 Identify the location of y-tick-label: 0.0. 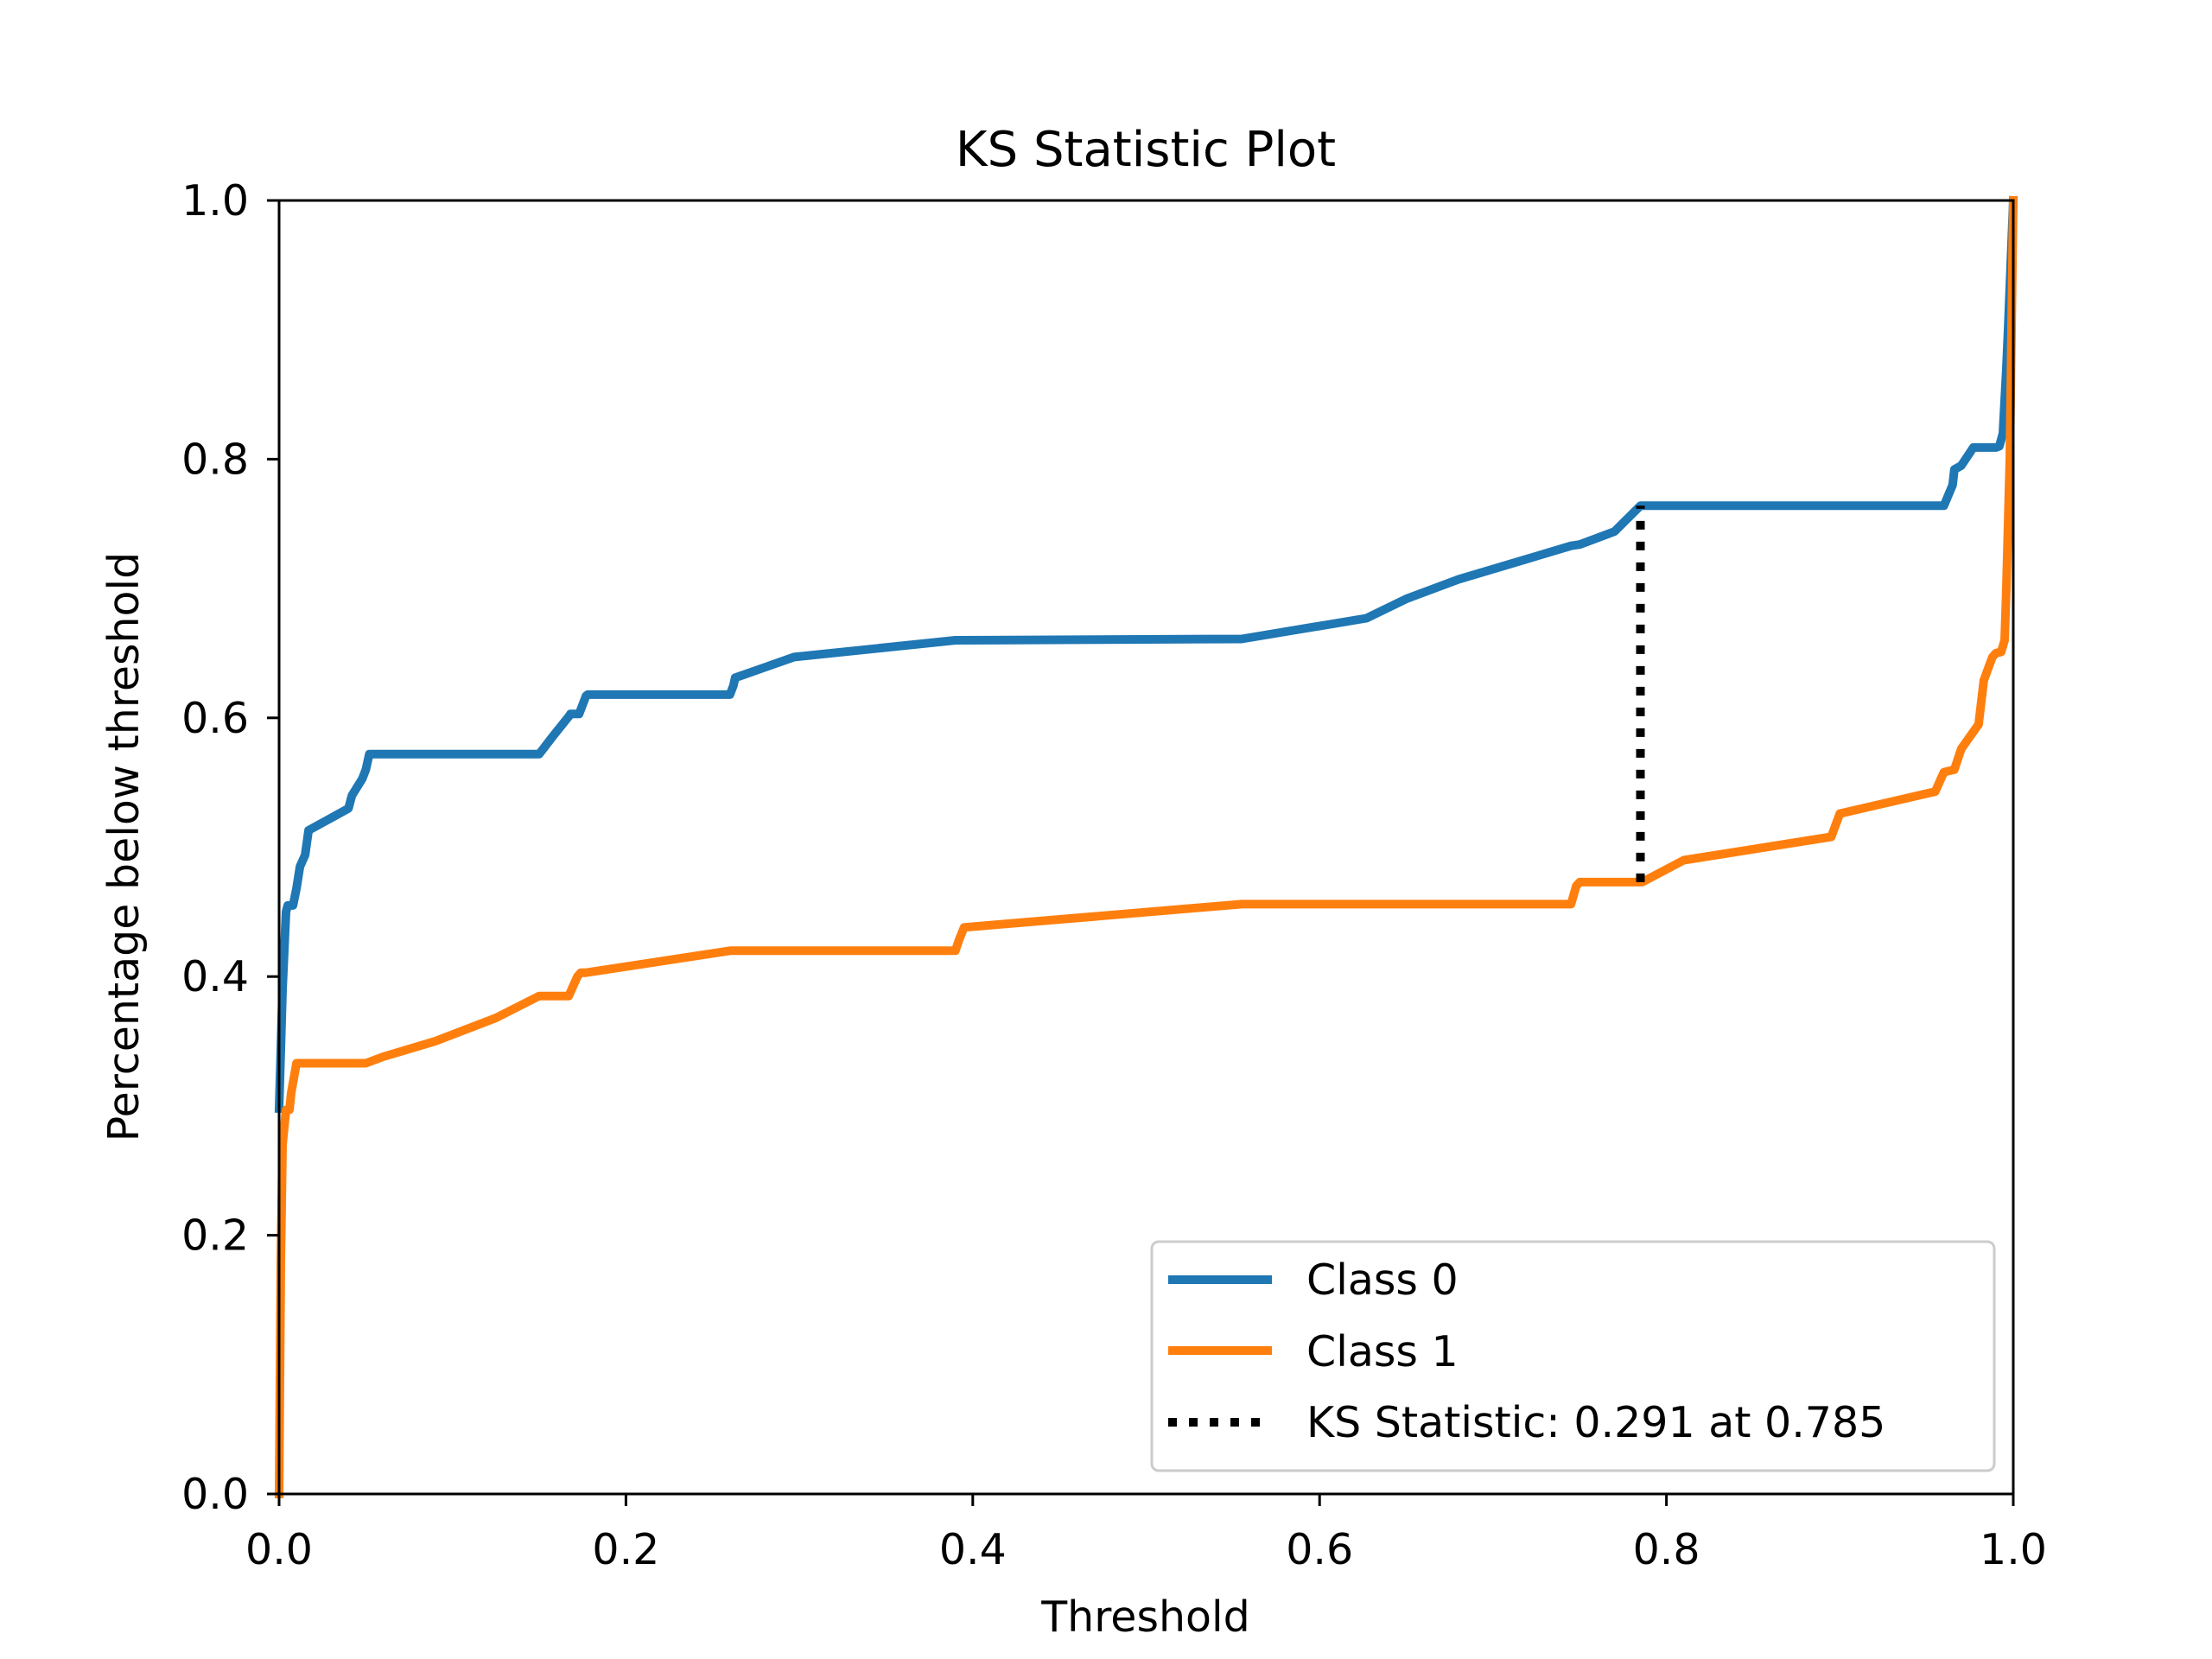
(215, 1494).